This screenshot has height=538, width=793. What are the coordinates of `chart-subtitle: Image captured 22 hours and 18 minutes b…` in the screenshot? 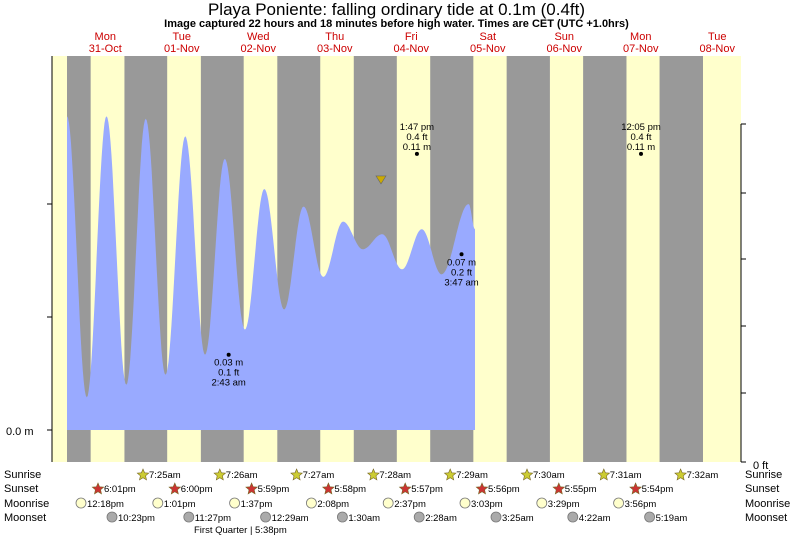 It's located at (396, 24).